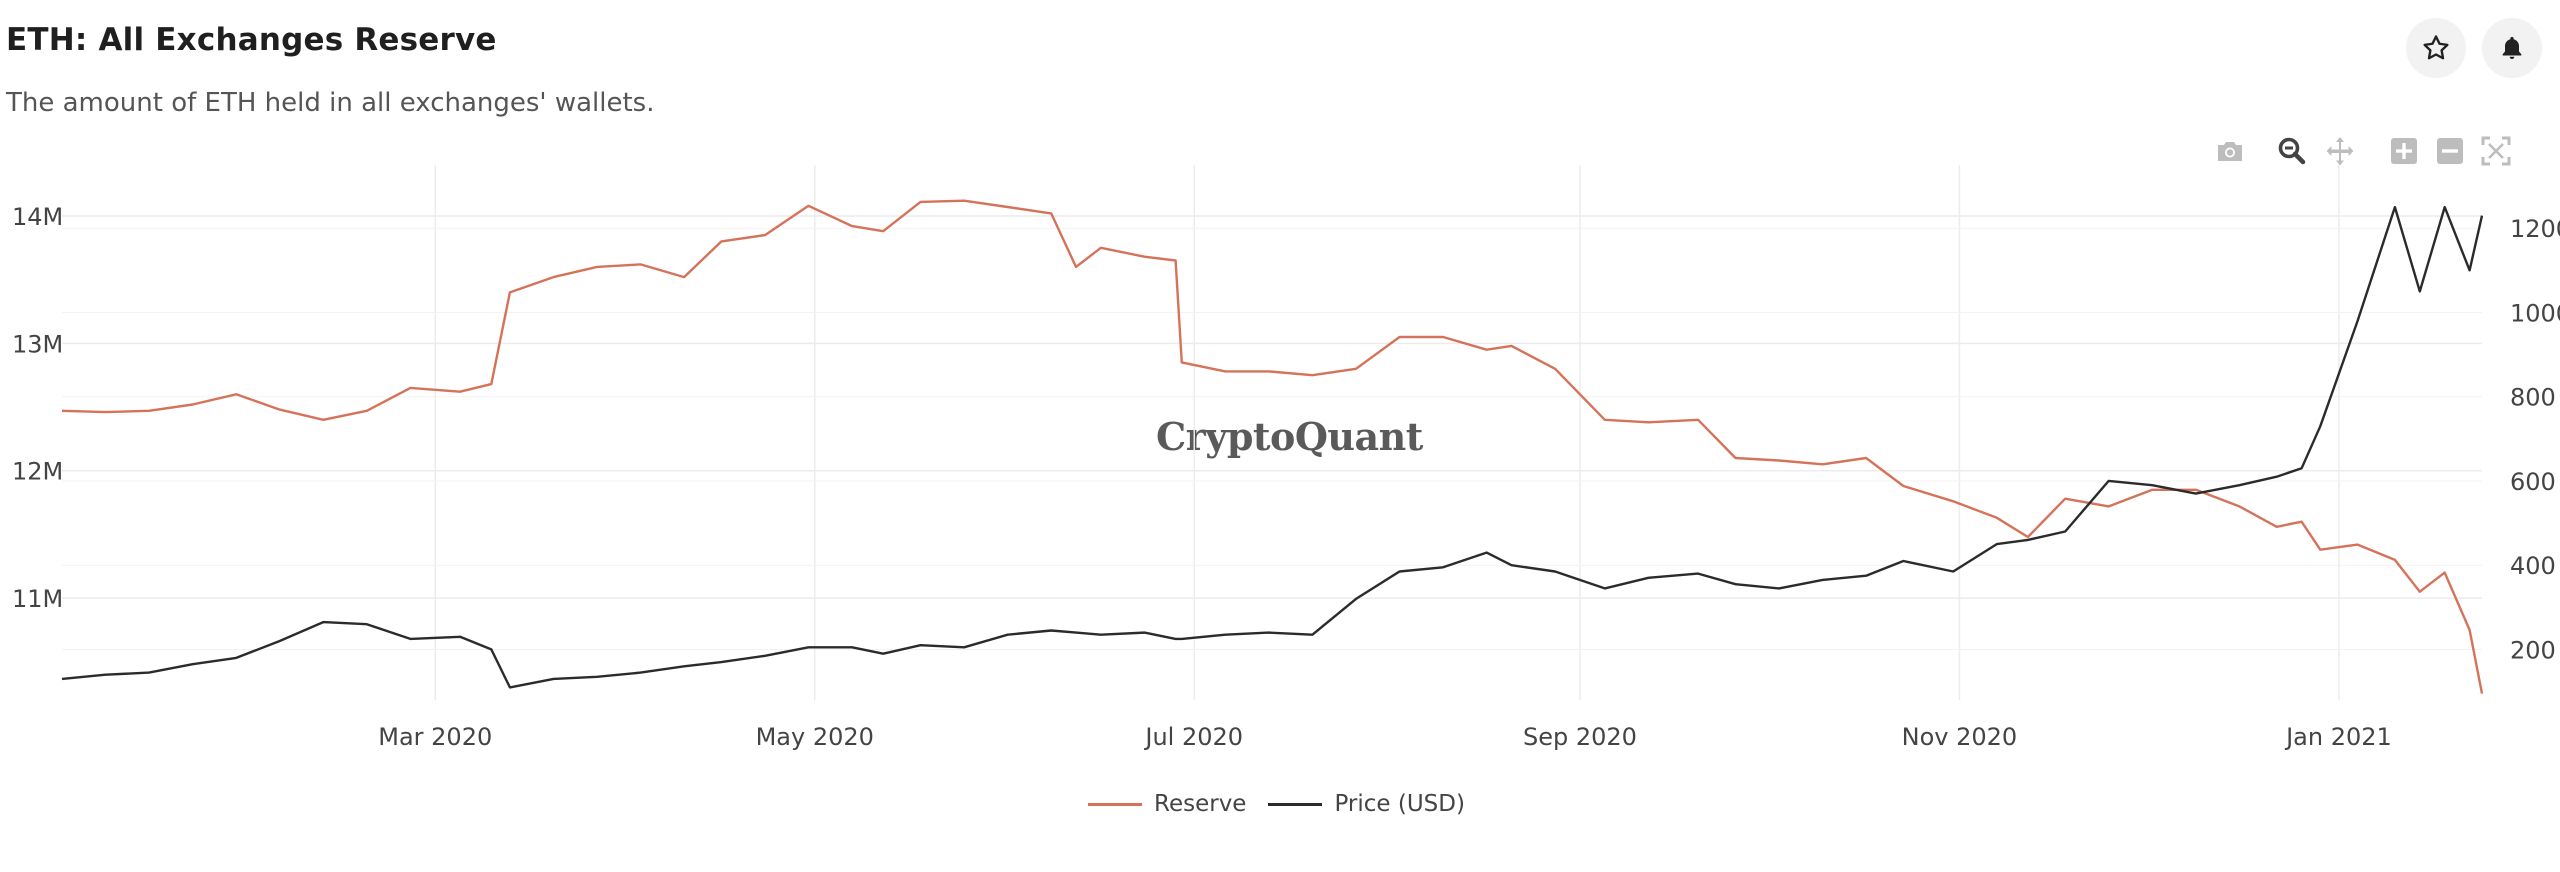 This screenshot has height=872, width=2560. Describe the element at coordinates (1289, 436) in the screenshot. I see `watermark-logo: CryptoQuant` at that location.